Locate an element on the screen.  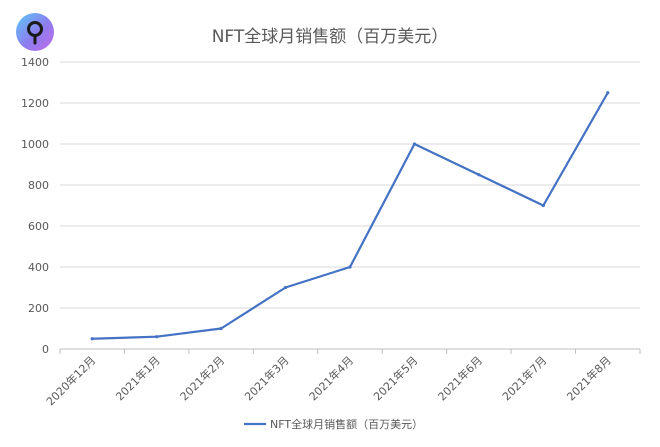
y-tick-label: 1200 is located at coordinates (35, 103).